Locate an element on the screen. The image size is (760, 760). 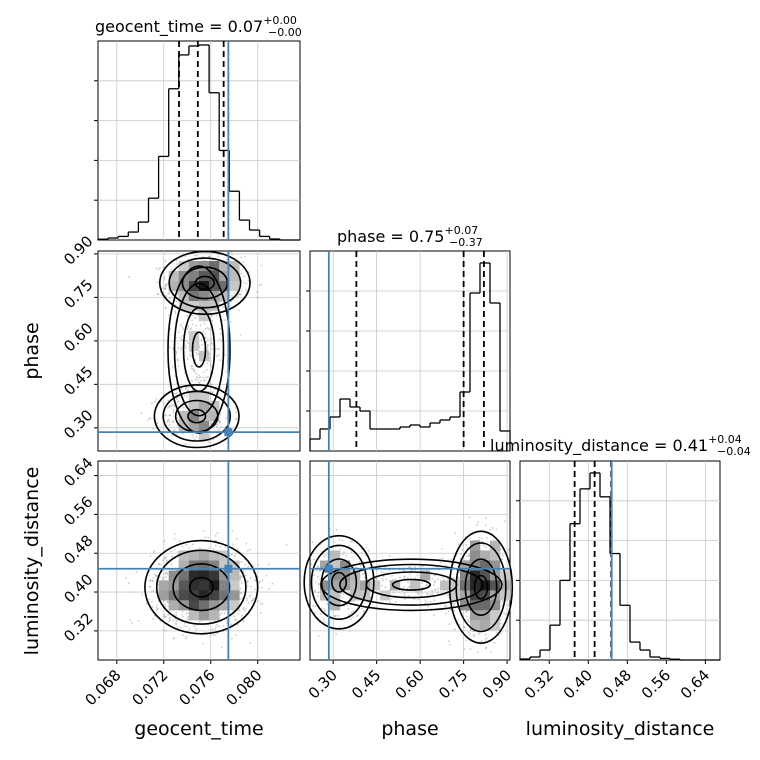
x-tick-label: 0.90 is located at coordinates (497, 684).